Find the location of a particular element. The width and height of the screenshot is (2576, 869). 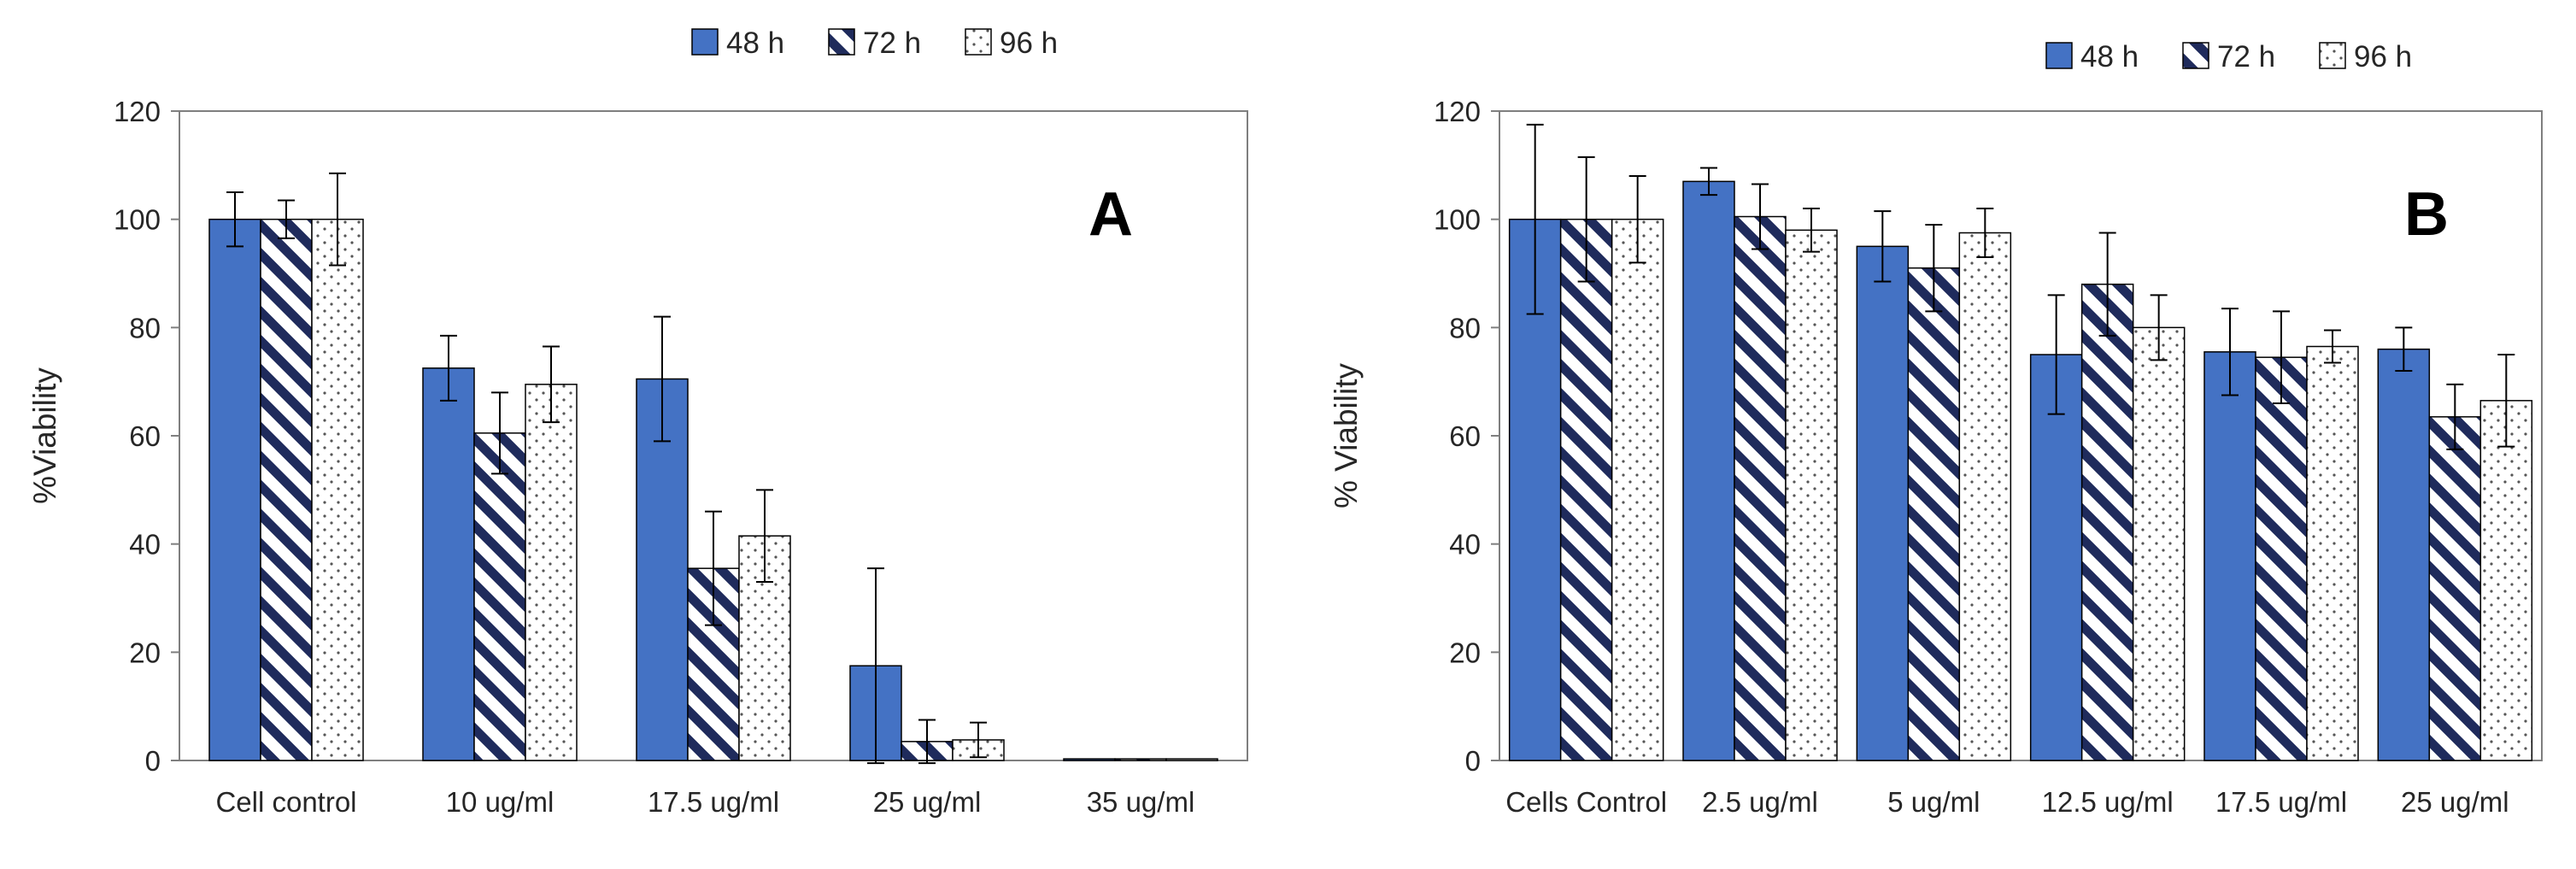

y-axis-label: %Viability is located at coordinates (44, 435).